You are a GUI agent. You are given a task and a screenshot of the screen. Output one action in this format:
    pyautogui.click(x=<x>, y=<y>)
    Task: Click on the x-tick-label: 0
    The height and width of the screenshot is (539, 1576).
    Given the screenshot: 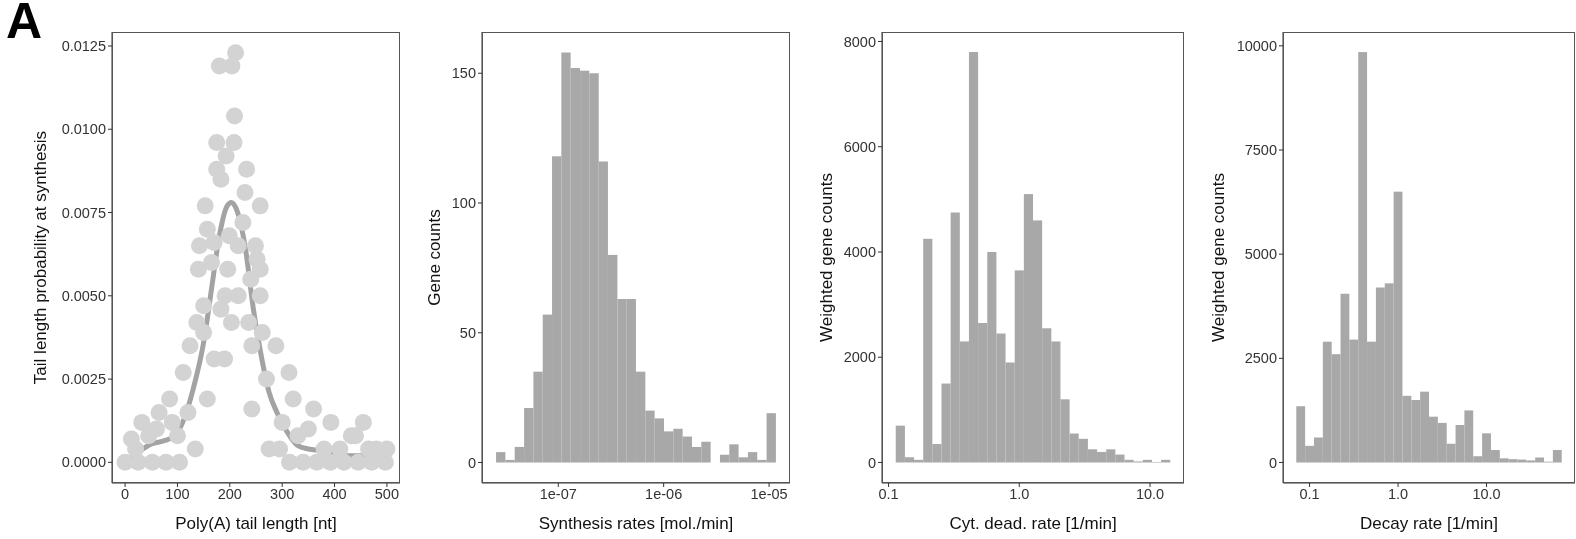 What is the action you would take?
    pyautogui.click(x=125, y=494)
    